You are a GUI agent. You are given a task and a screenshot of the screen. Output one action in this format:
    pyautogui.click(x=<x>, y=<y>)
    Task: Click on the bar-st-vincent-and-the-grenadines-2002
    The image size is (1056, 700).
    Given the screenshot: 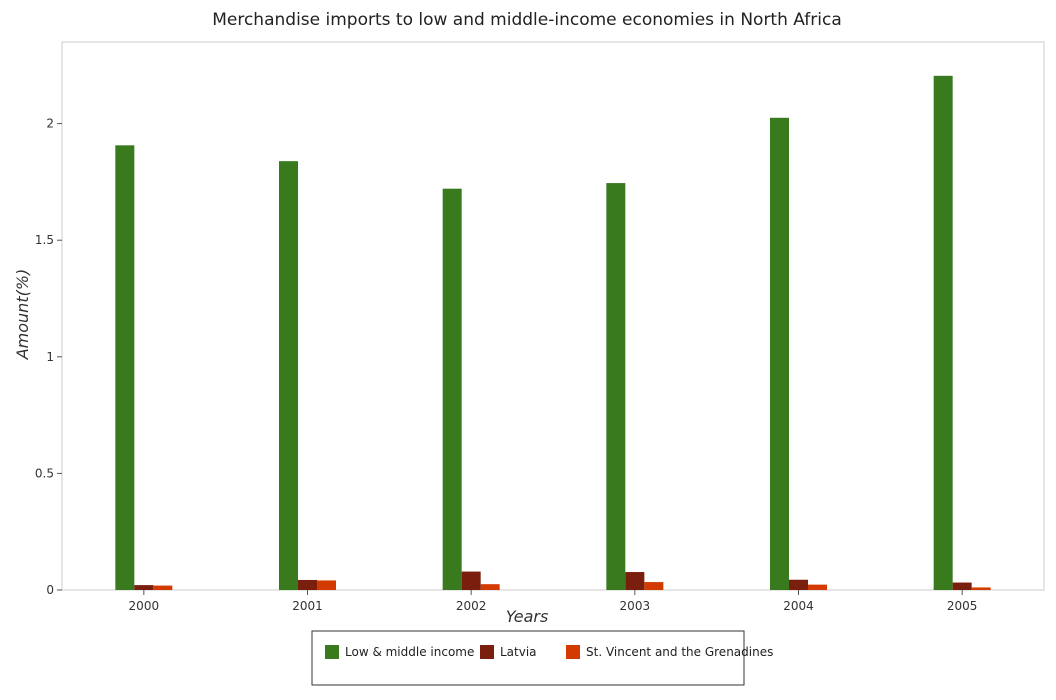 What is the action you would take?
    pyautogui.click(x=490, y=587)
    